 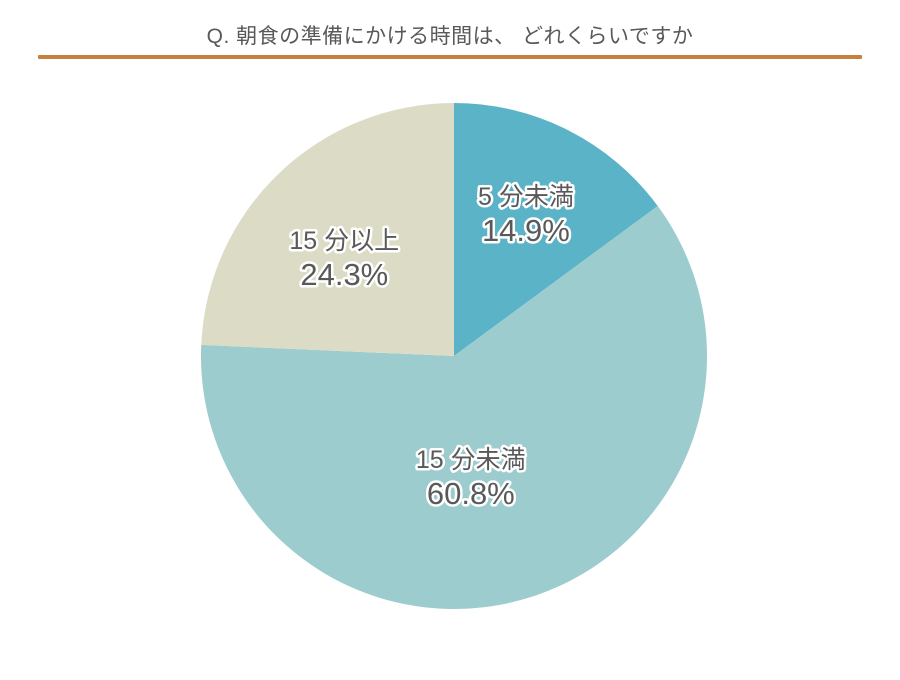 What do you see at coordinates (344, 274) in the screenshot?
I see `slice-percent-label-2: 24.3%` at bounding box center [344, 274].